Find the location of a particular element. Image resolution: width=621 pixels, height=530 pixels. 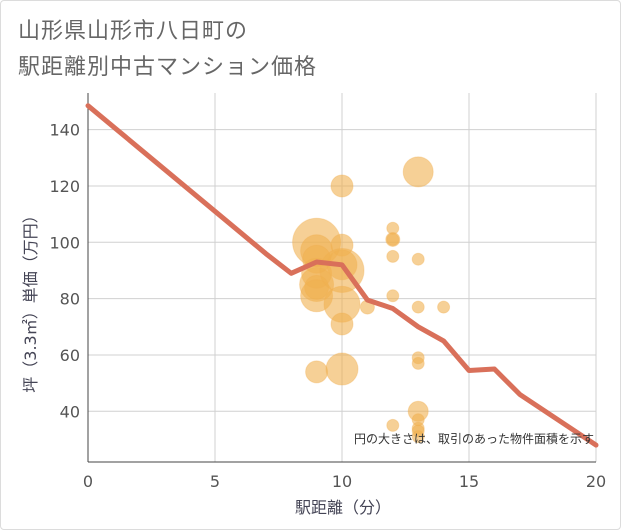

x-tick-label: 10 is located at coordinates (342, 481).